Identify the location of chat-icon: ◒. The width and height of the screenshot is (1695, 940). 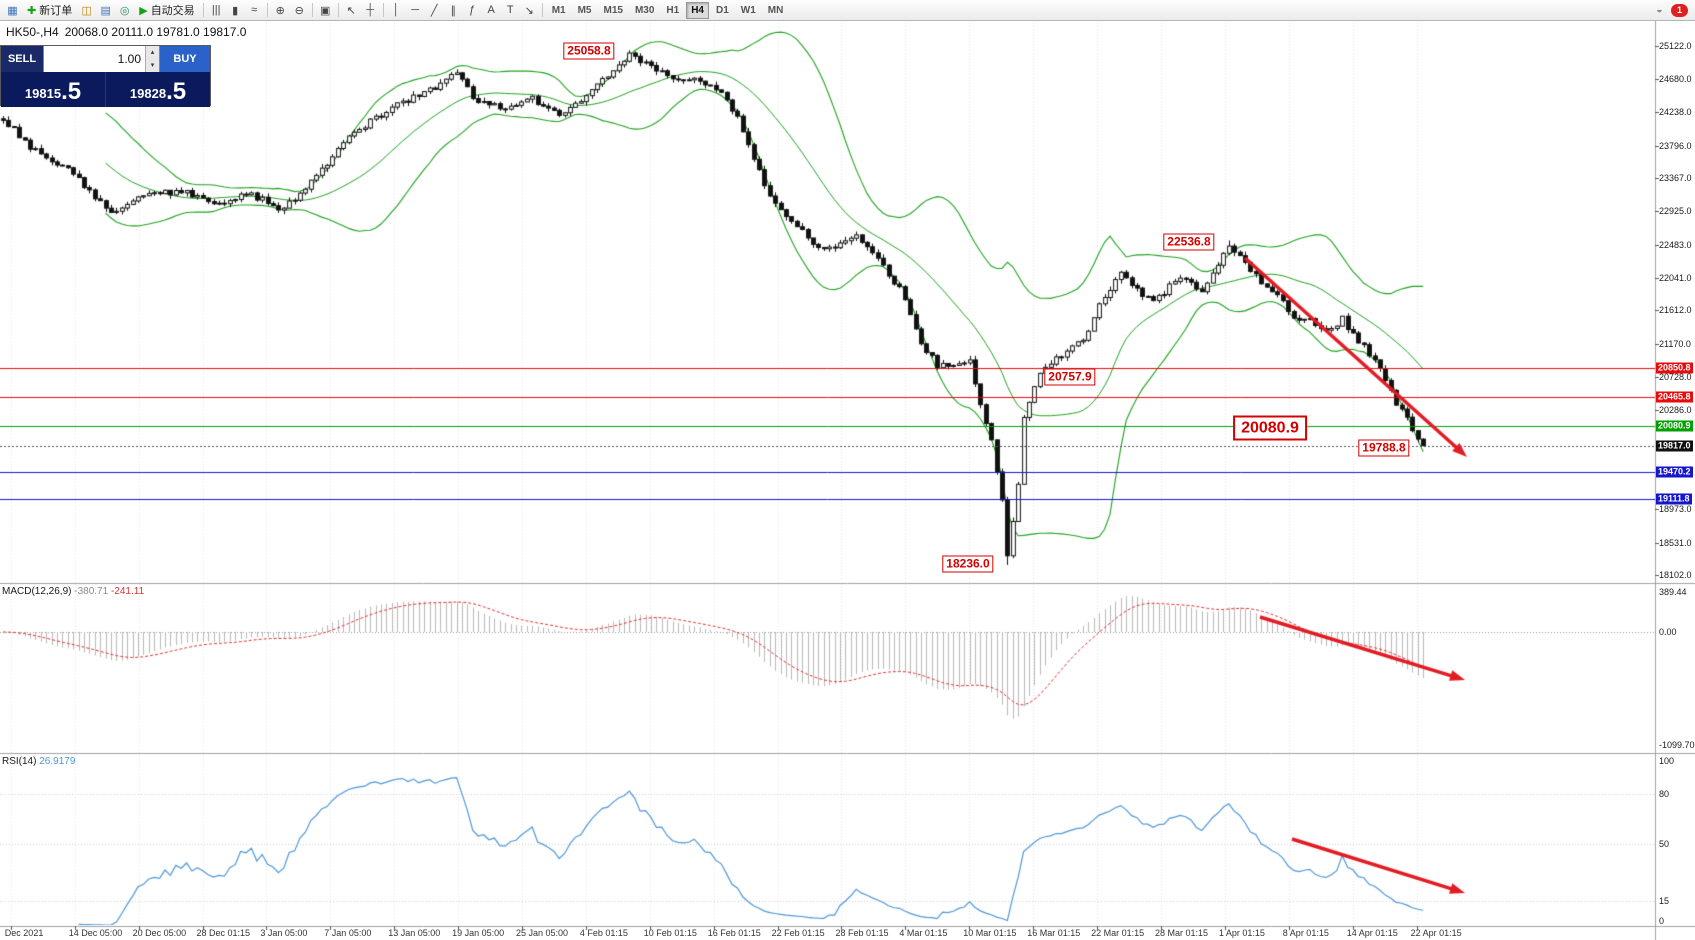
(1659, 10).